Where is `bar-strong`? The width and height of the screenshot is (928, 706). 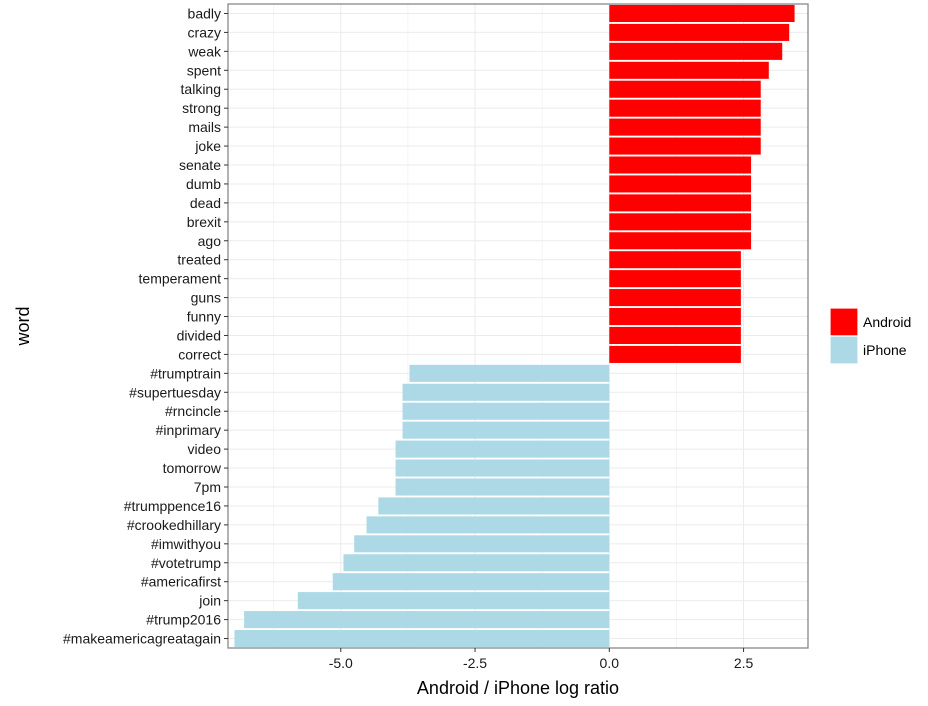 bar-strong is located at coordinates (685, 108).